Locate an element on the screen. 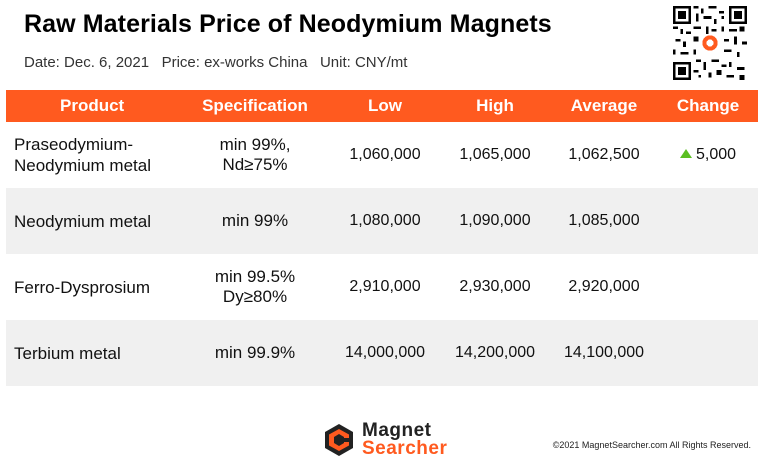 The image size is (765, 469). specification-cell: min 99% is located at coordinates (255, 221).